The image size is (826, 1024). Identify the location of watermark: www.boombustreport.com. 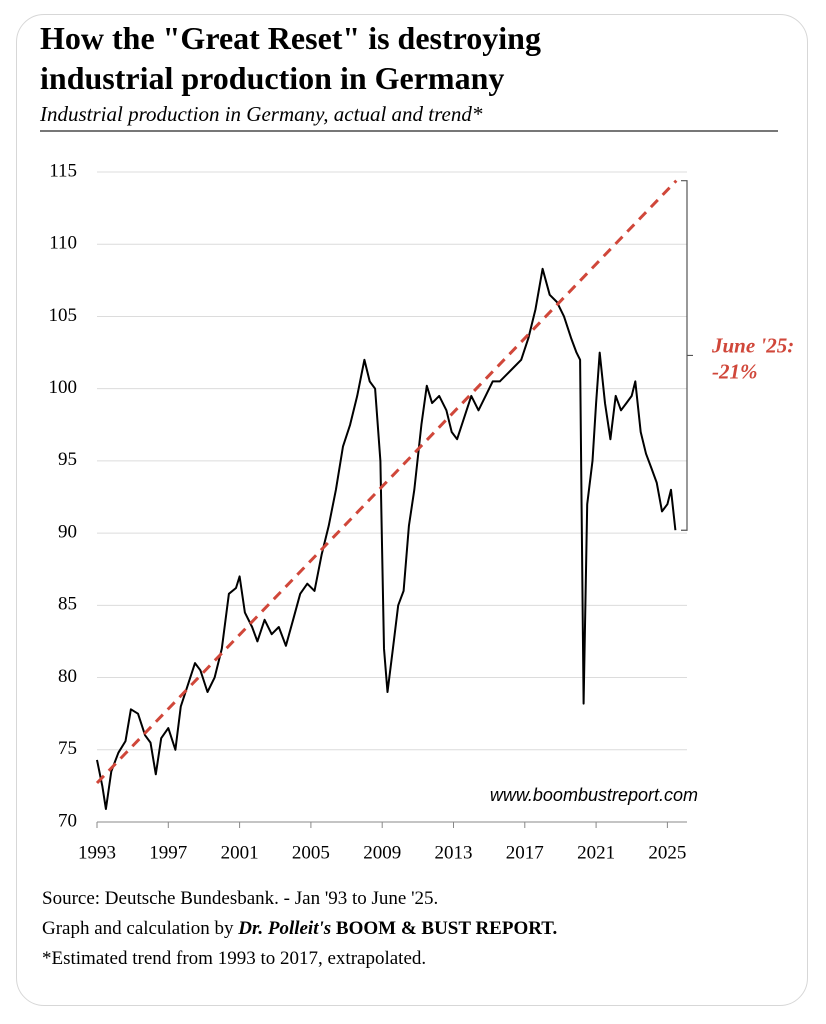
(594, 795).